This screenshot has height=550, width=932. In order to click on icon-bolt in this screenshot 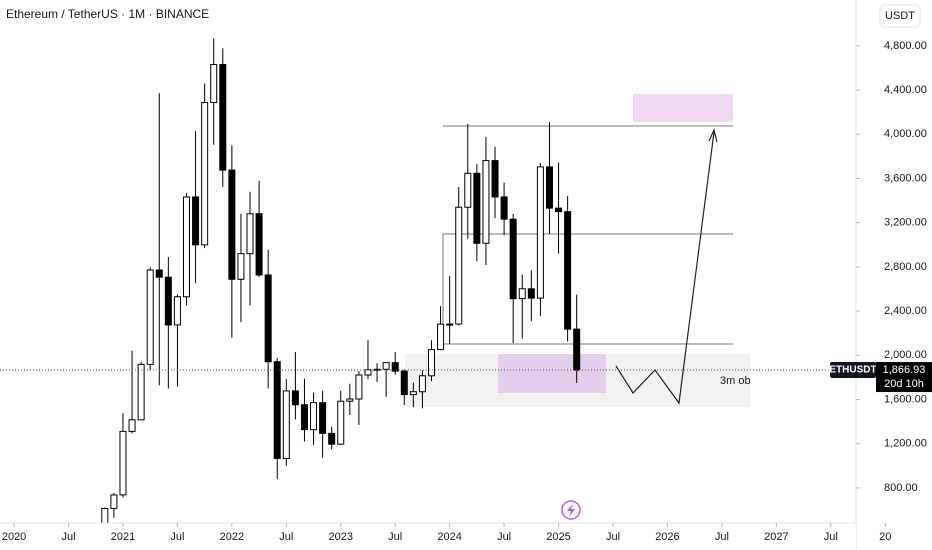, I will do `click(571, 510)`.